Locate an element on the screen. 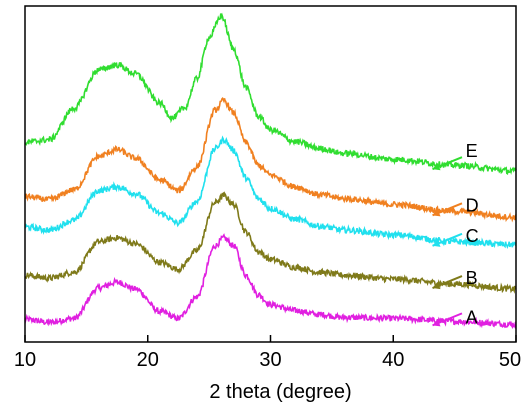  x-tick-label-10: 10 is located at coordinates (25, 360).